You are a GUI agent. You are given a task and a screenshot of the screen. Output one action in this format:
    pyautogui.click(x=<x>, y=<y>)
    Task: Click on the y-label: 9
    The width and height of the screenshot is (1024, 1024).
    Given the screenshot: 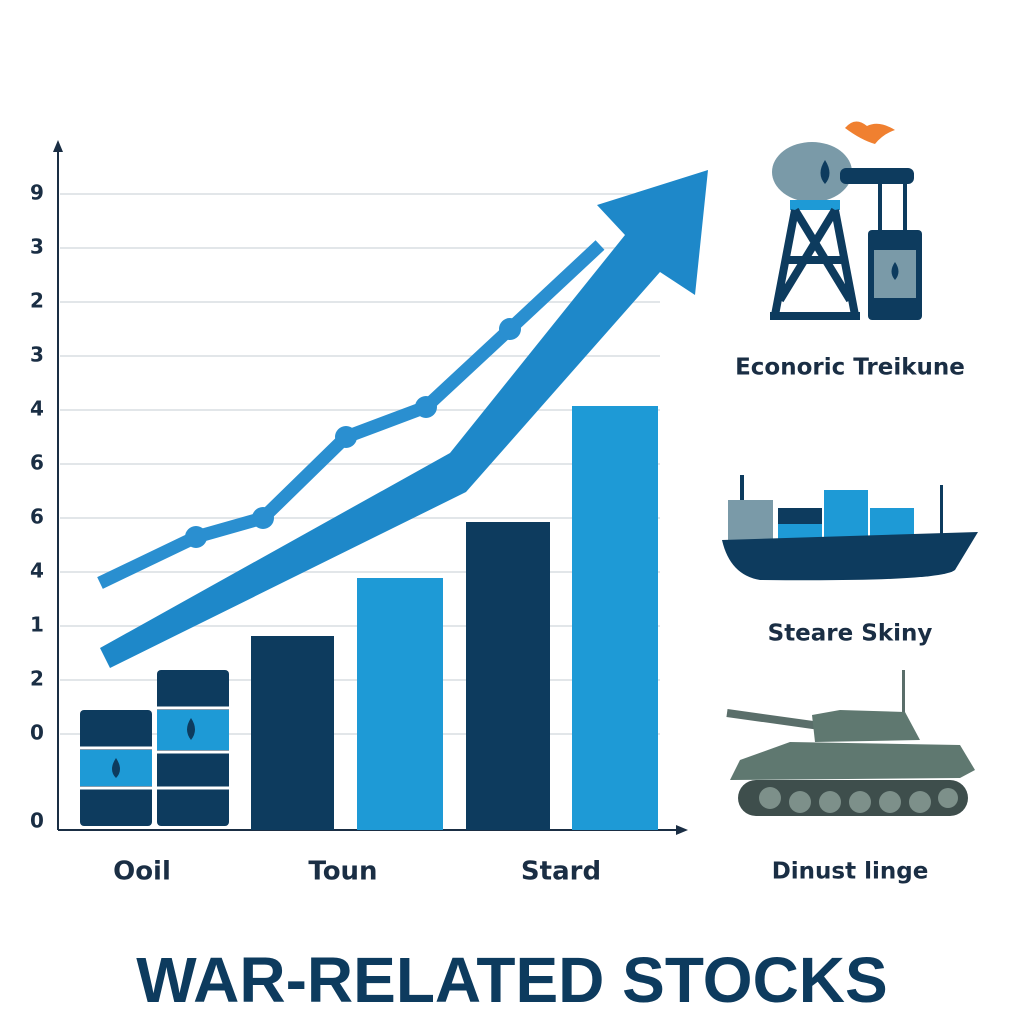 What is the action you would take?
    pyautogui.click(x=37, y=193)
    